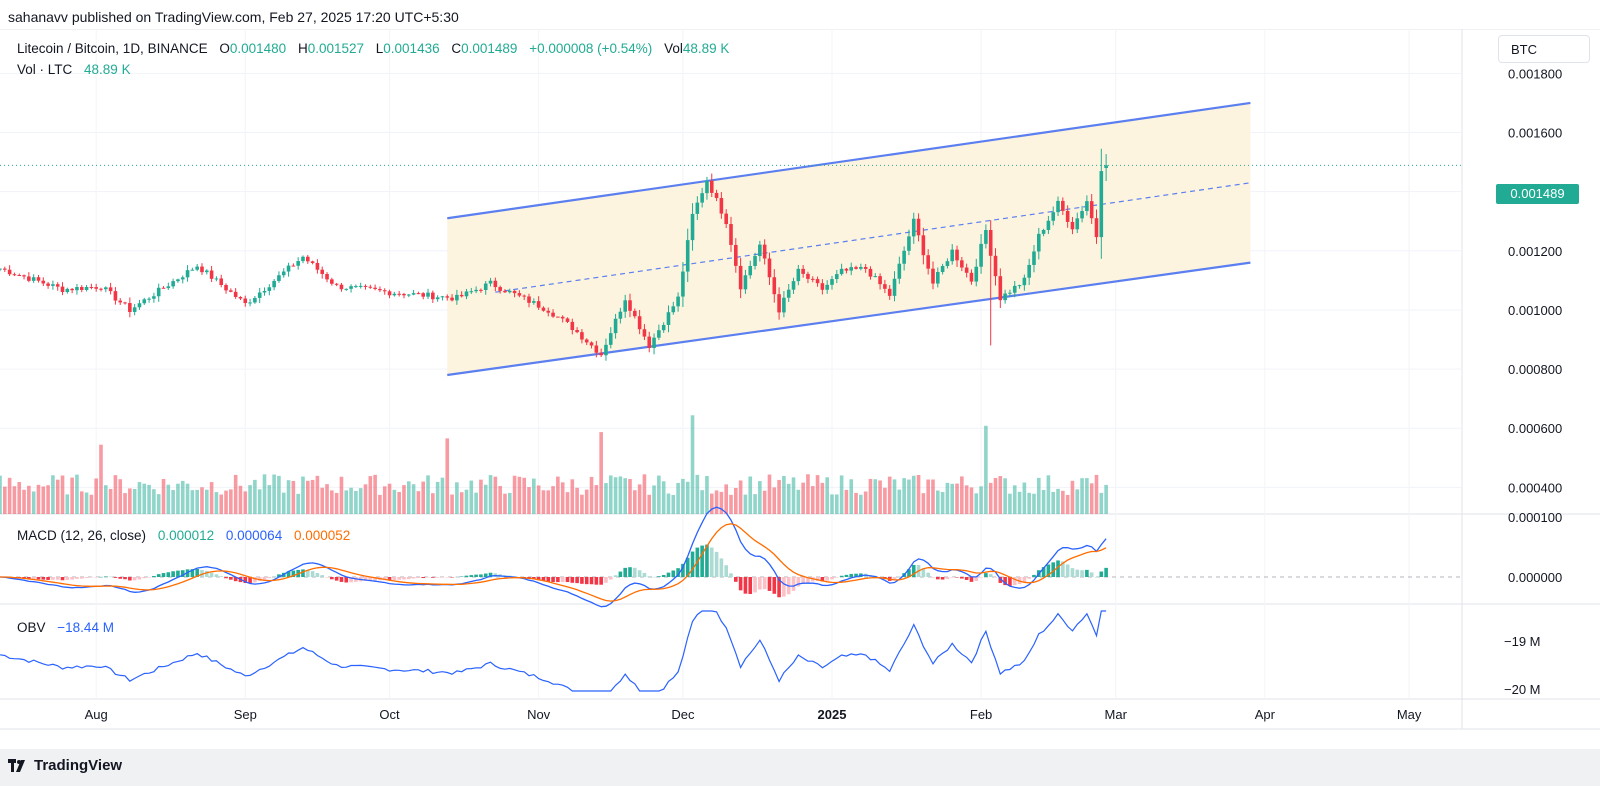 The height and width of the screenshot is (786, 1600). What do you see at coordinates (1535, 428) in the screenshot?
I see `price-tick-label: 0.000600` at bounding box center [1535, 428].